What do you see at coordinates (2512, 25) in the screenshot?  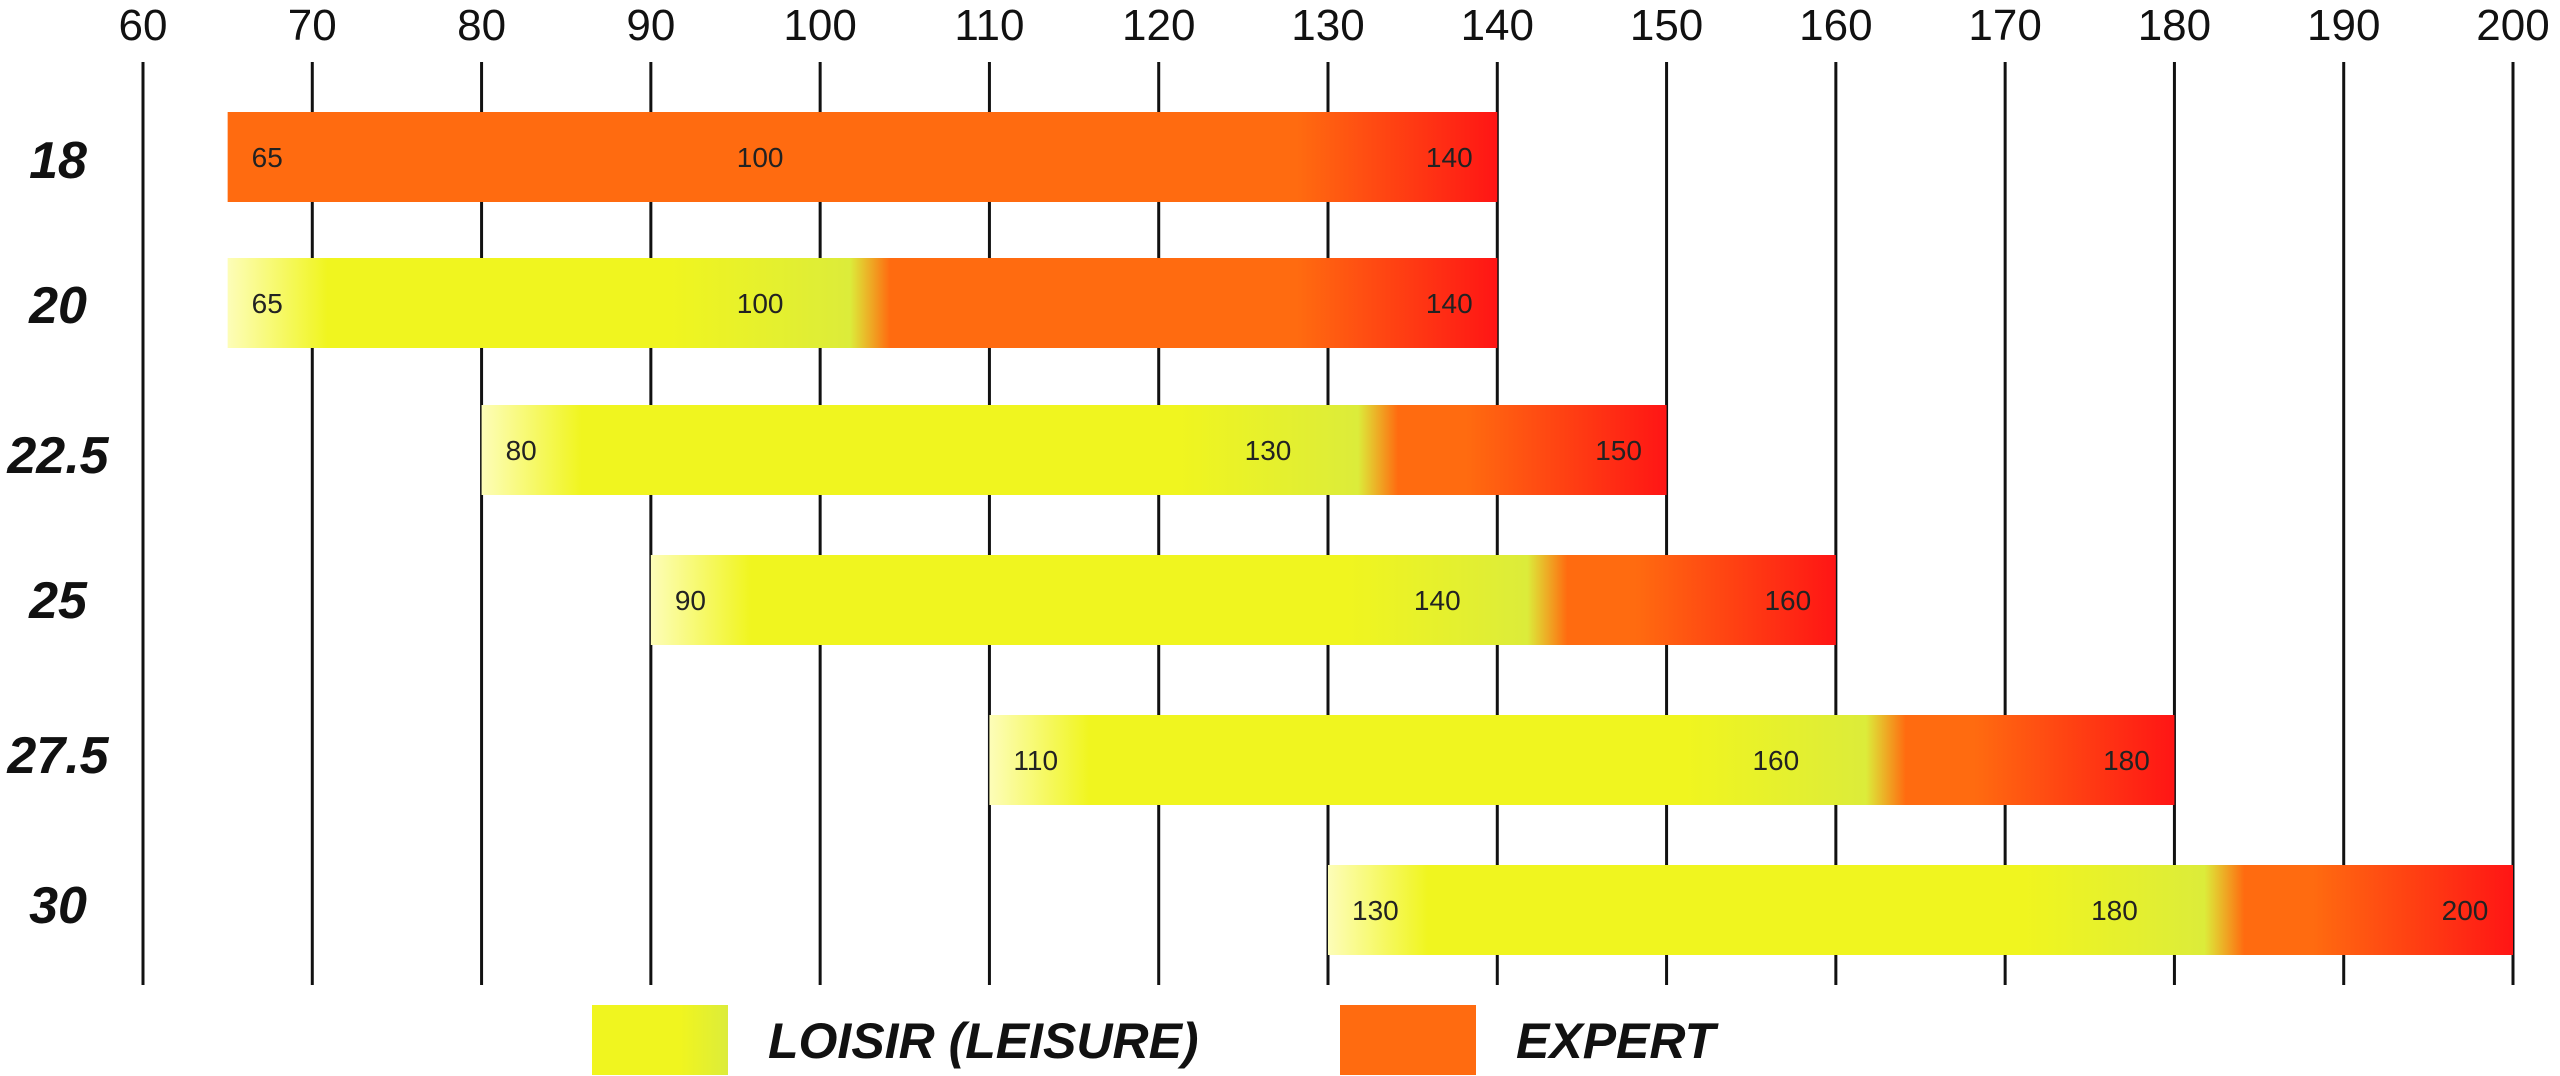 I see `x-tick-label: 200` at bounding box center [2512, 25].